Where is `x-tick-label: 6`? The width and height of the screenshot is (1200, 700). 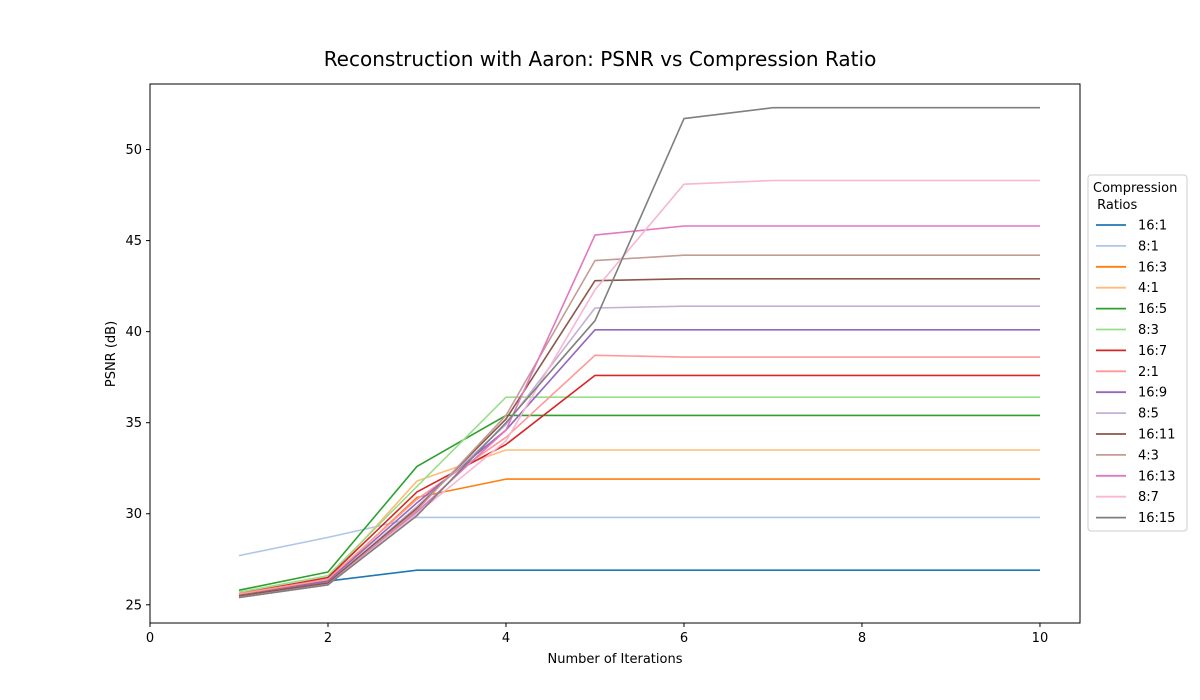 x-tick-label: 6 is located at coordinates (684, 638).